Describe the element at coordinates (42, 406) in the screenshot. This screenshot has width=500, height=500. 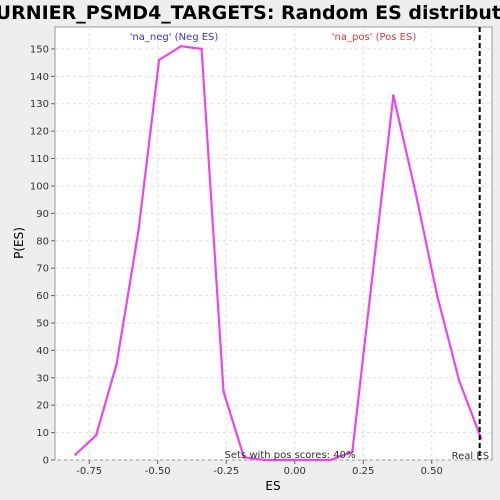
I see `y-tick-label: 20` at that location.